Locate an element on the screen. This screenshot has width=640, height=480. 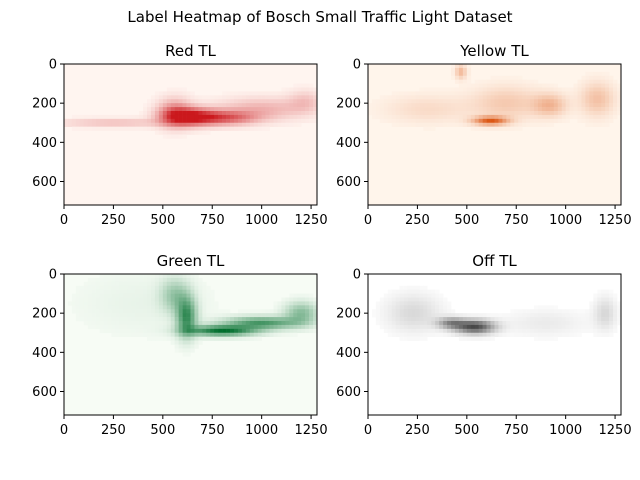
y-tick-label: 600 is located at coordinates (348, 182).